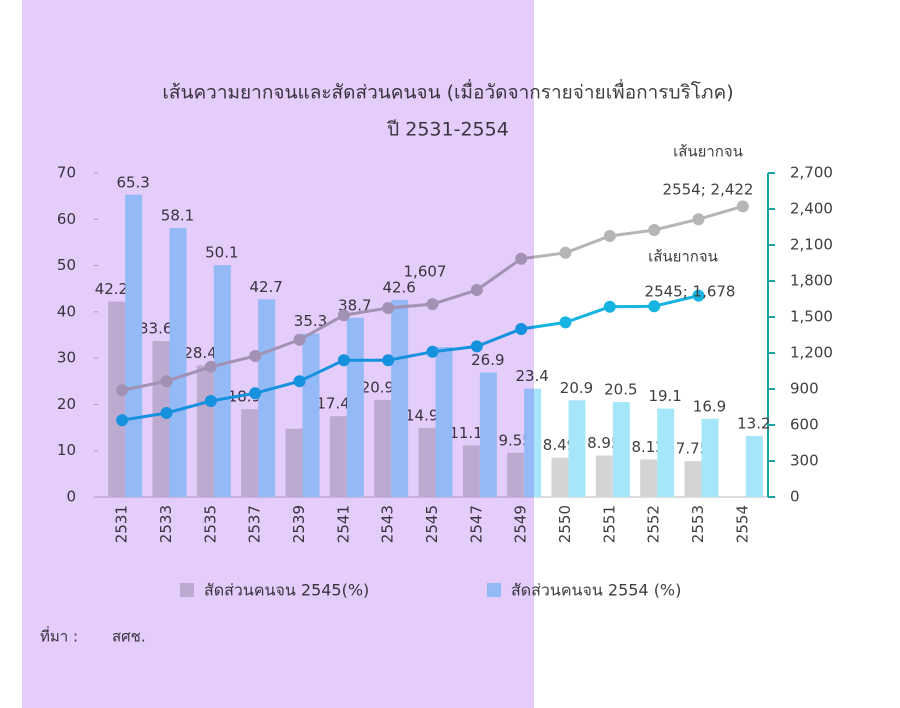 Image resolution: width=900 pixels, height=708 pixels. What do you see at coordinates (59, 636) in the screenshot?
I see `source-label: ที่มา :` at bounding box center [59, 636].